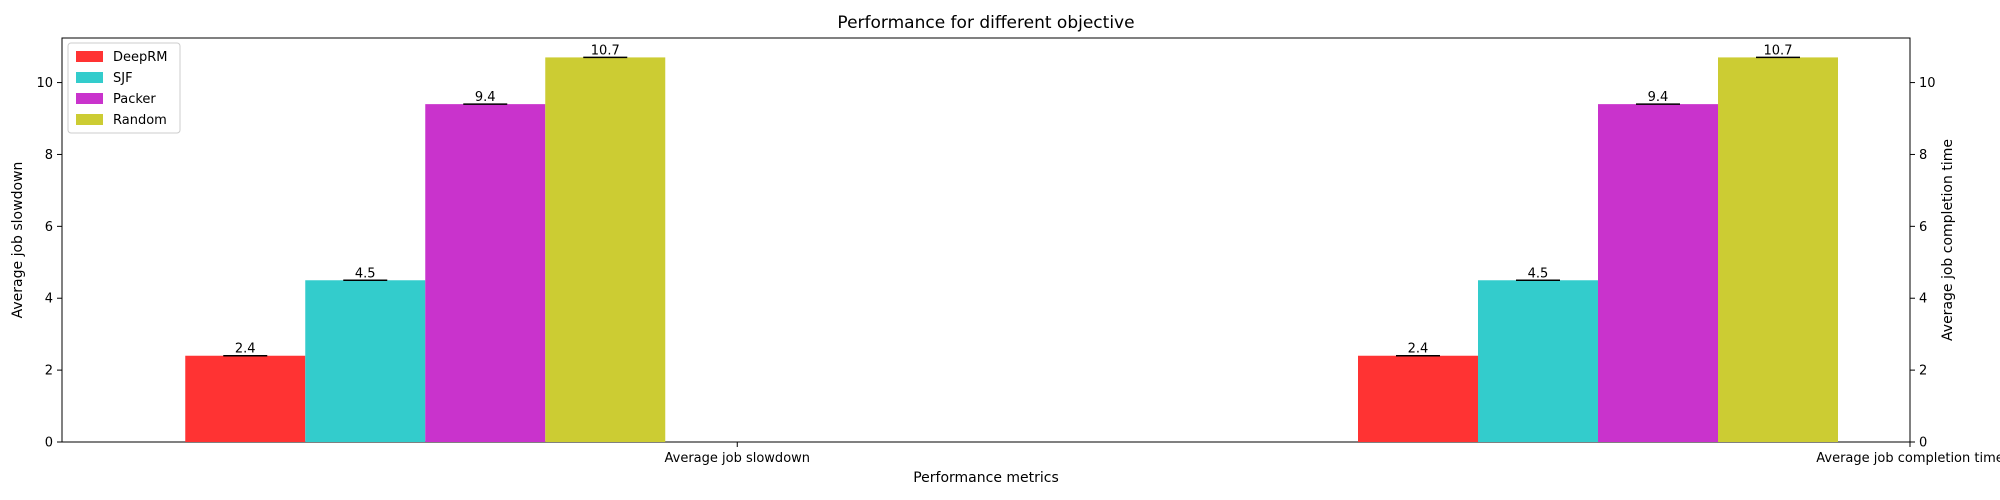 This screenshot has width=2000, height=500. Describe the element at coordinates (134, 99) in the screenshot. I see `legend-label-packer: Packer` at that location.